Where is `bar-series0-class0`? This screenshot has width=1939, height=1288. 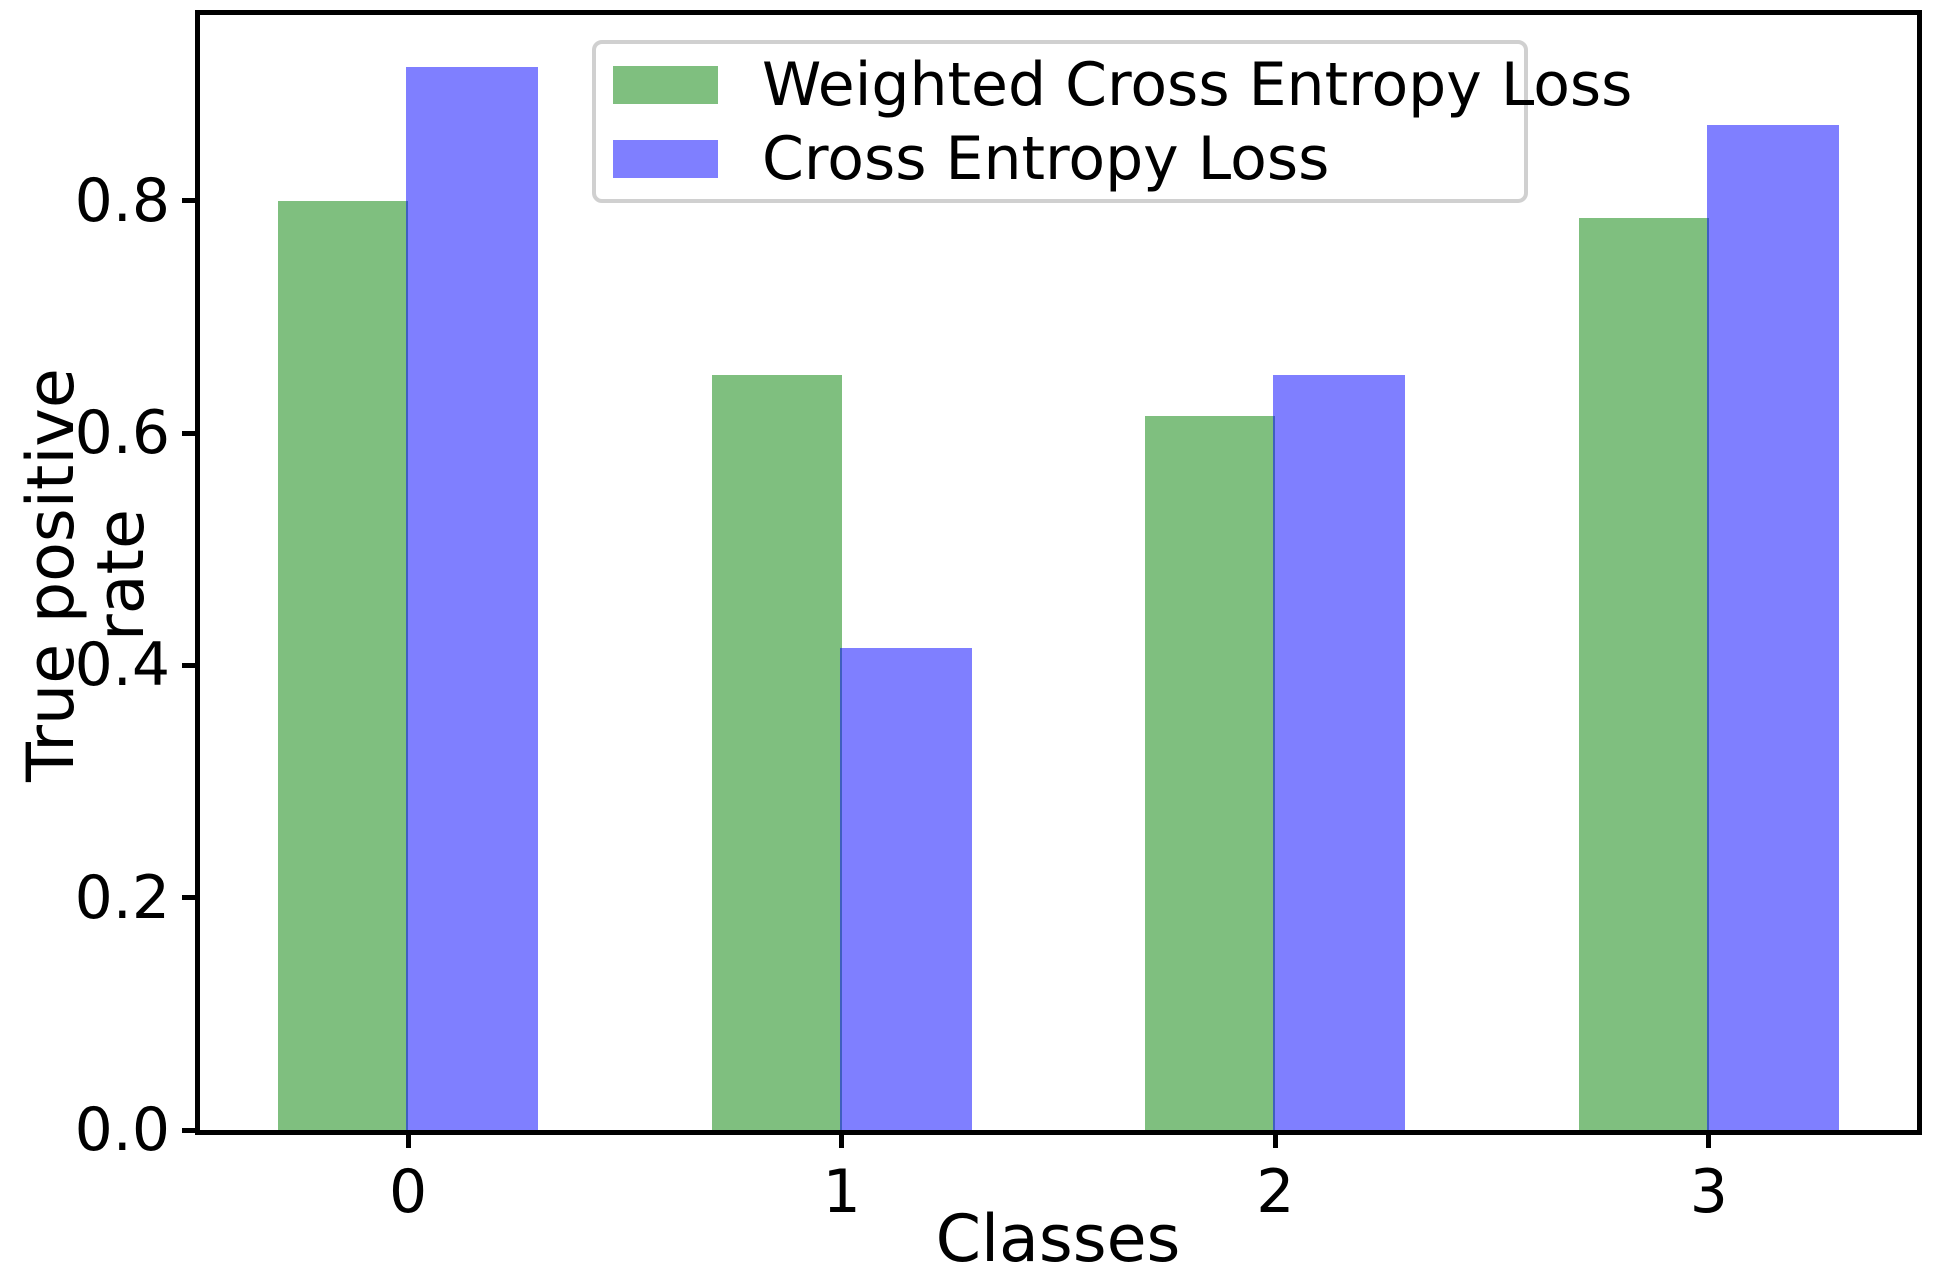
bar-series0-class0 is located at coordinates (343, 665).